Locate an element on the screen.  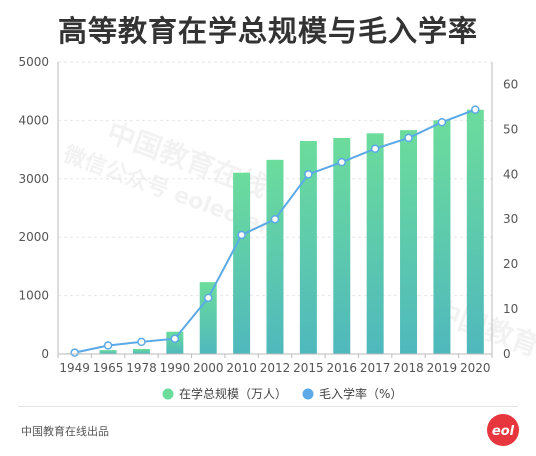
chart-title: 高等教育在学总规模与毛入学率 is located at coordinates (267, 31).